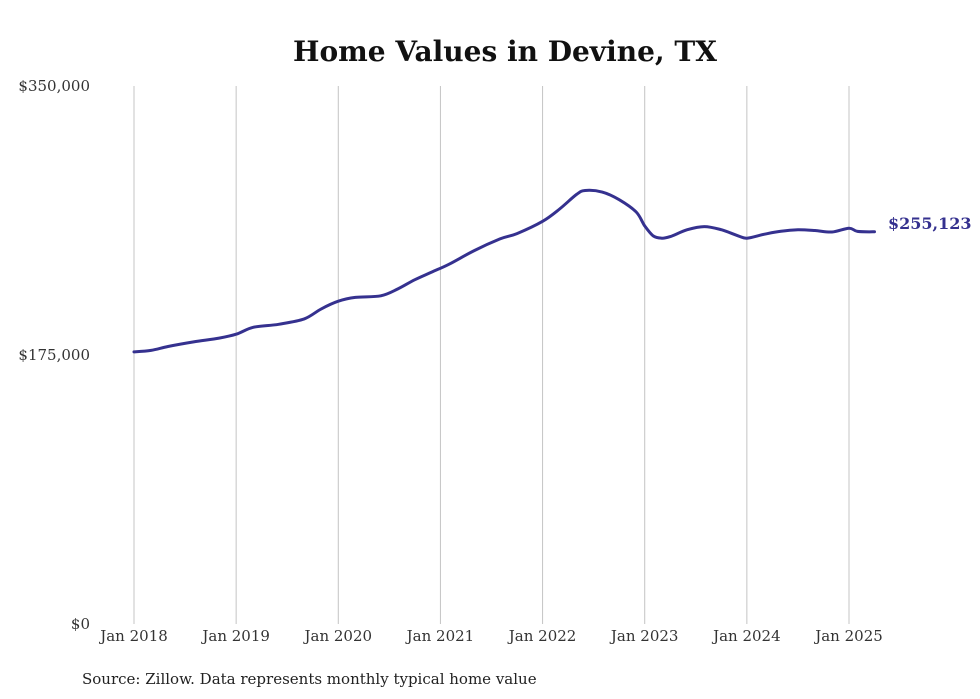  What do you see at coordinates (54, 86) in the screenshot?
I see `y-tick-label: $350,000` at bounding box center [54, 86].